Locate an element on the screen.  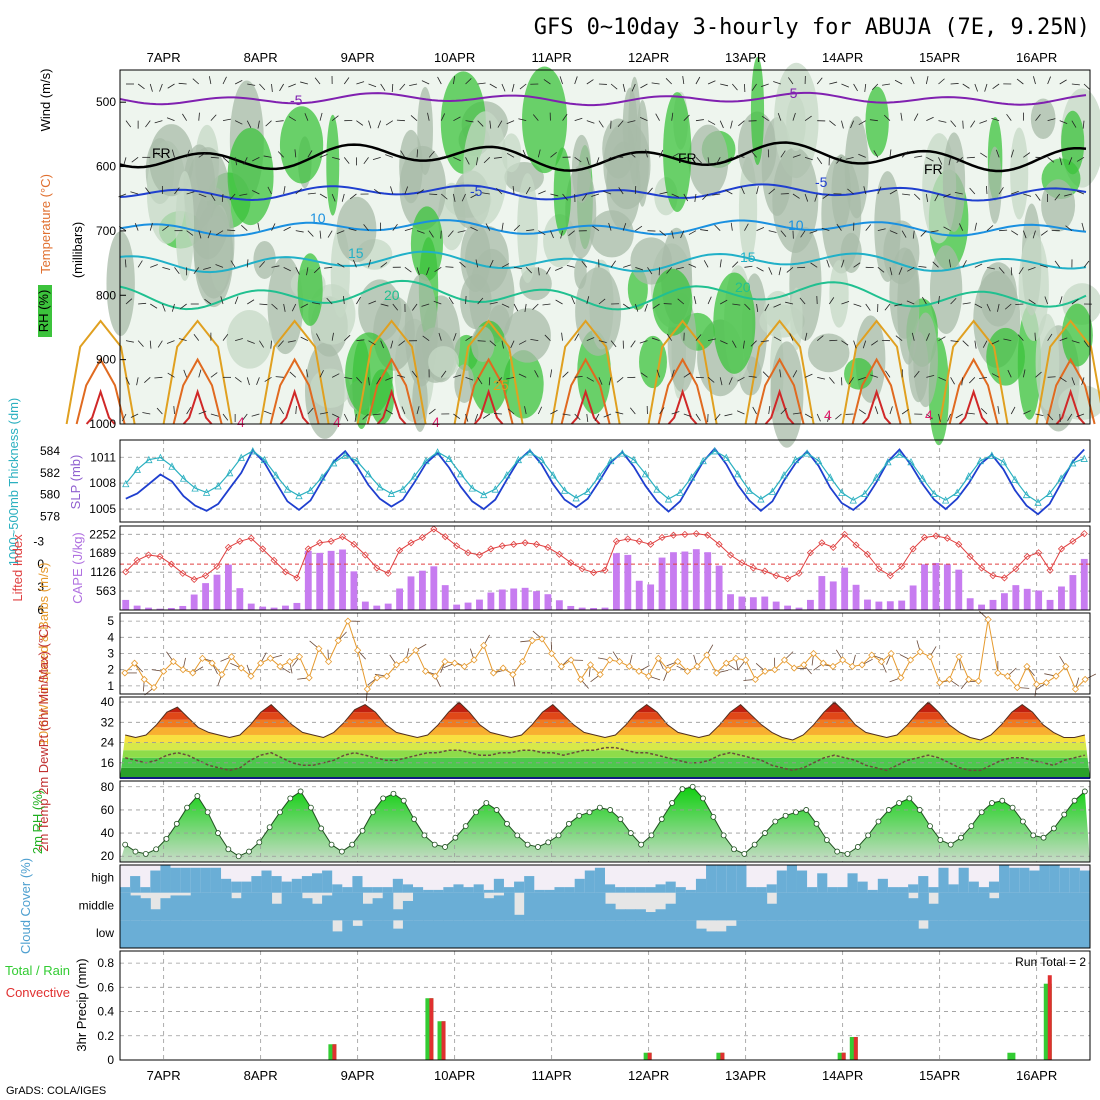
contour-label: 20 is located at coordinates (743, 287).